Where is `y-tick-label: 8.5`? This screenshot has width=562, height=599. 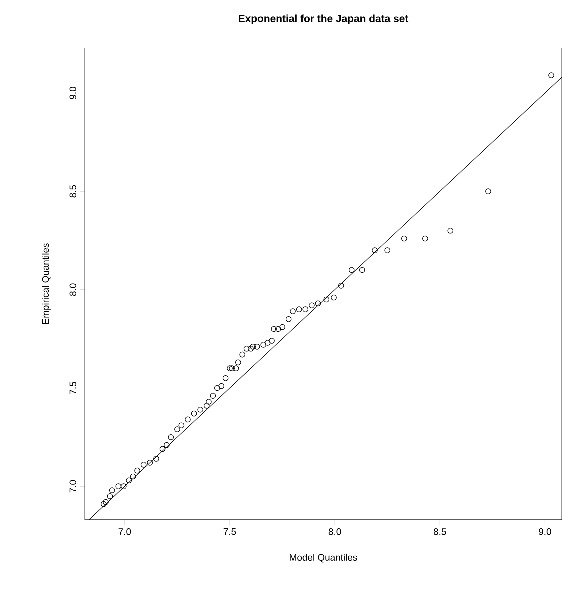
y-tick-label: 8.5 is located at coordinates (73, 191).